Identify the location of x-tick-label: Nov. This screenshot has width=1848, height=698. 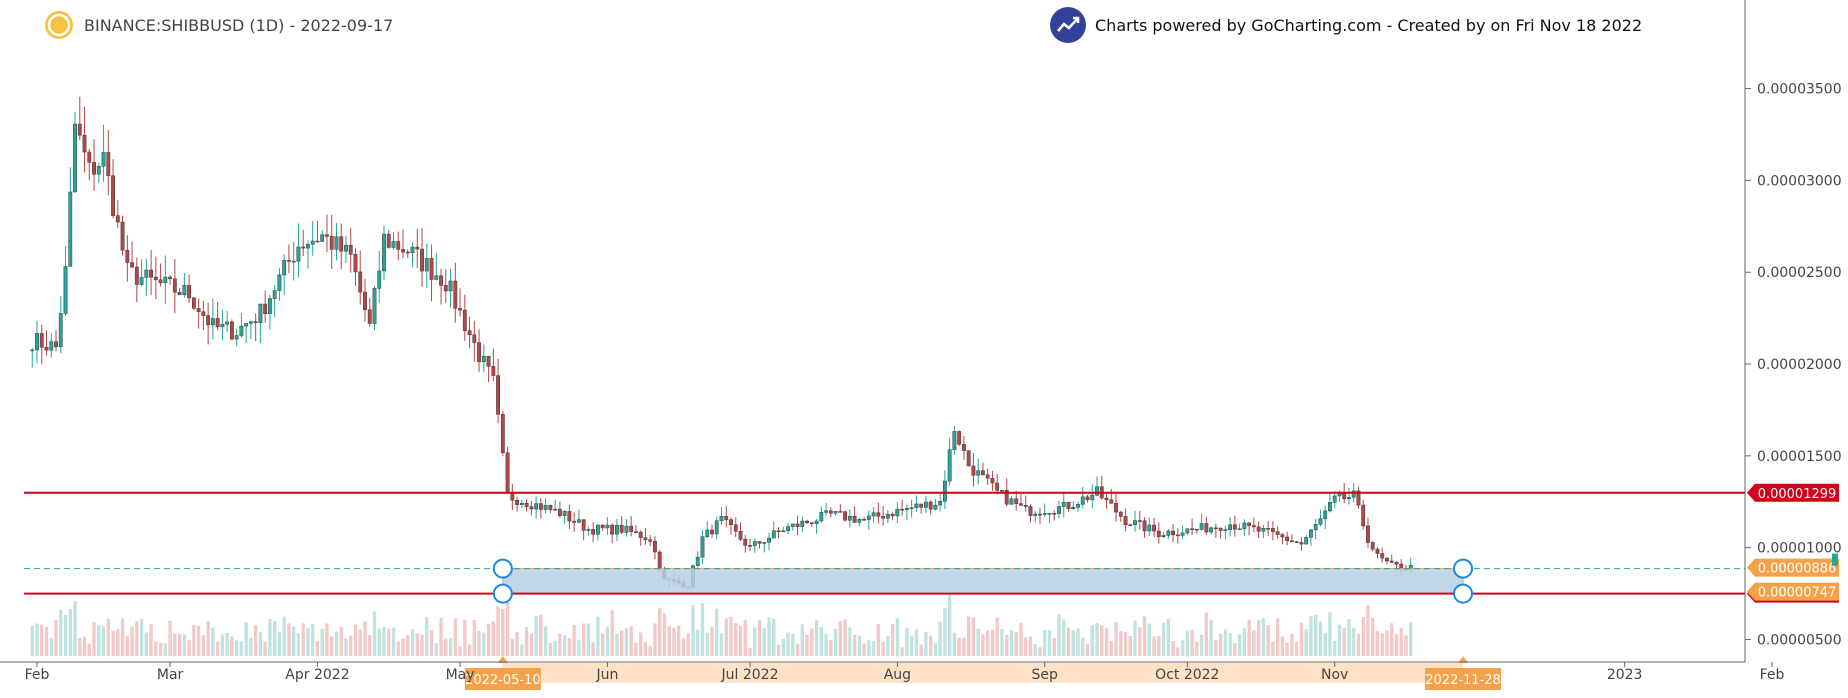
(1334, 675).